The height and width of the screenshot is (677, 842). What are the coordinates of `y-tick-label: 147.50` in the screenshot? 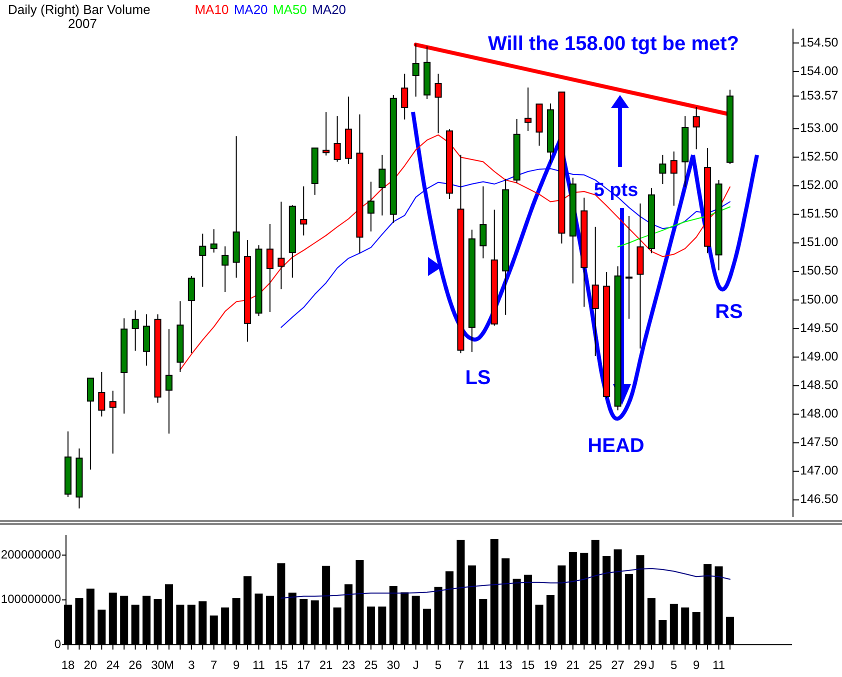 It's located at (819, 442).